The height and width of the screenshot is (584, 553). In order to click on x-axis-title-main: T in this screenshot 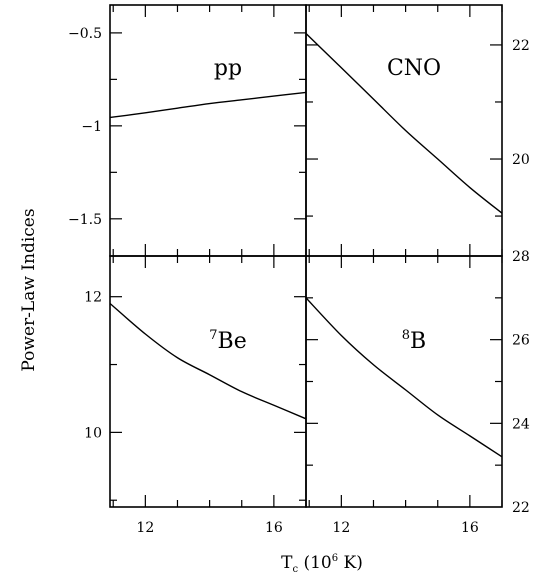, I will do `click(287, 563)`.